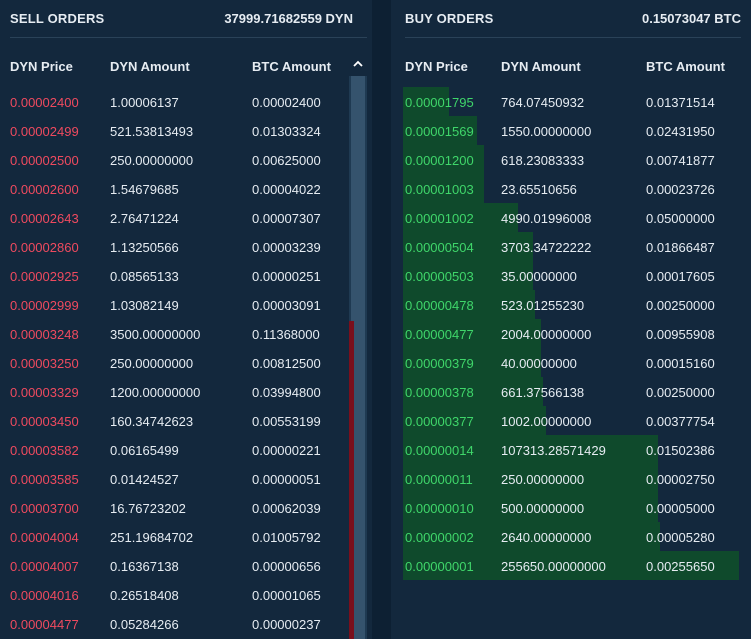 The width and height of the screenshot is (751, 639). What do you see at coordinates (439, 131) in the screenshot?
I see `buy-order-price: 0.00001569` at bounding box center [439, 131].